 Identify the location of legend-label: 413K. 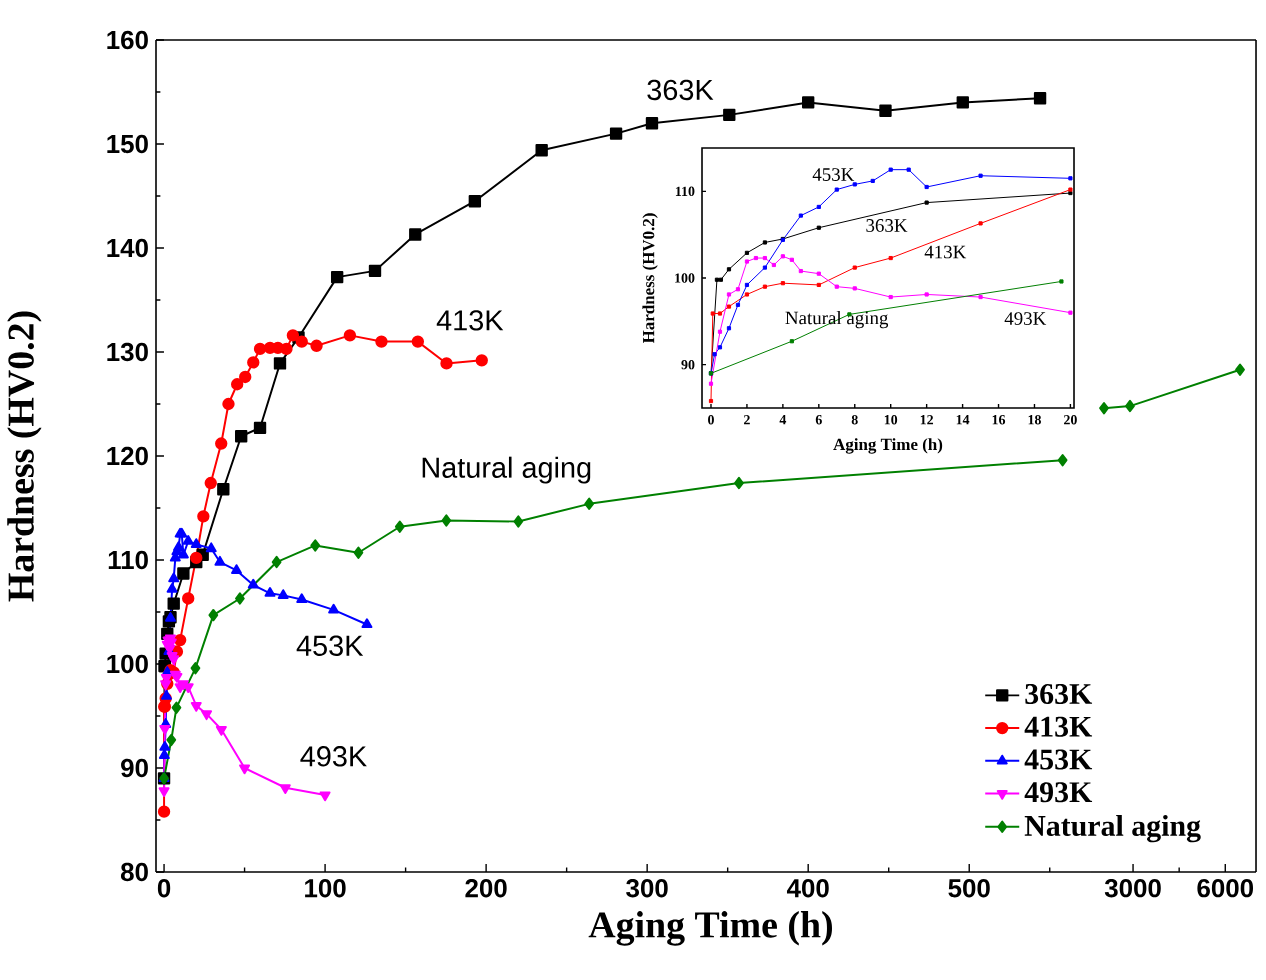
(1058, 726).